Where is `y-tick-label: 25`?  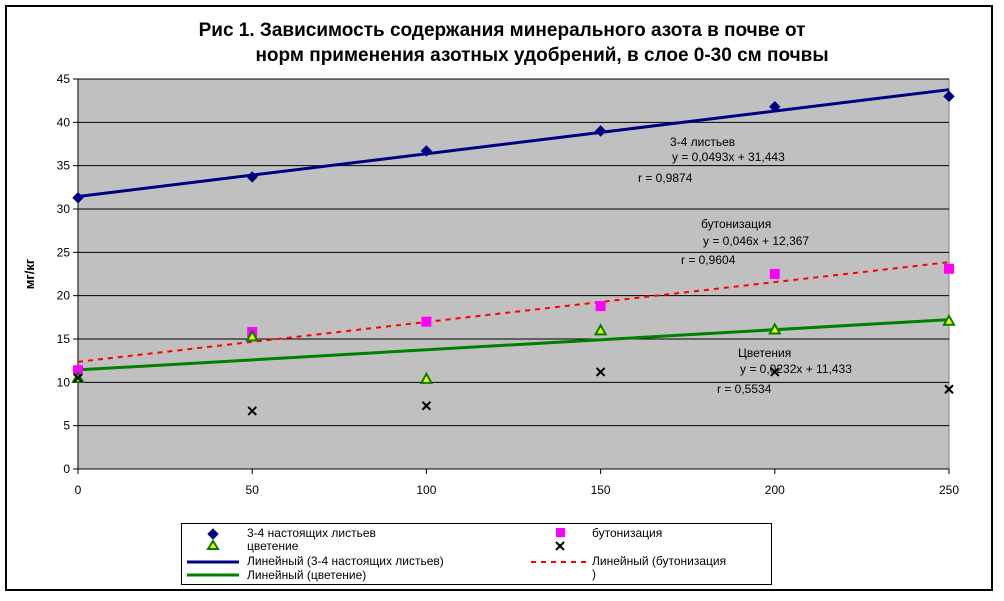 y-tick-label: 25 is located at coordinates (64, 252).